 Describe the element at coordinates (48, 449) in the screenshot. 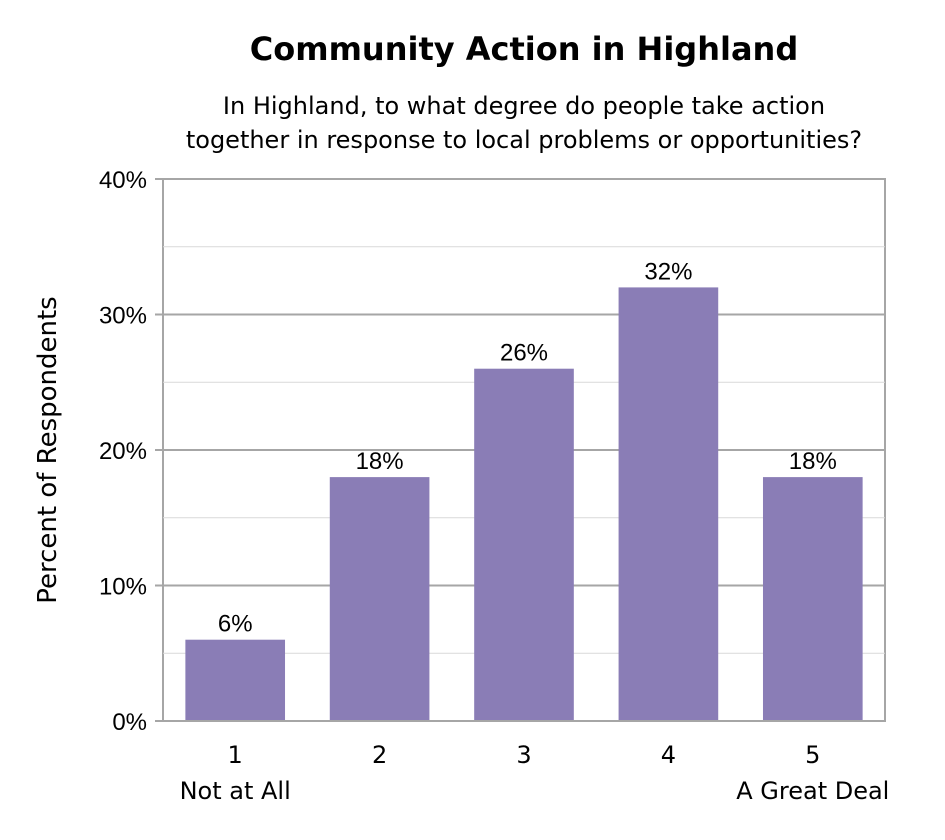

I see `y-axis-label: Percent of Respondents` at that location.